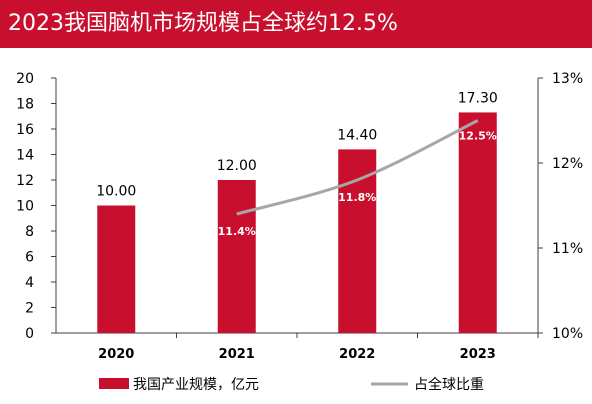  I want to click on y-tick-label-left: 10, so click(25, 207).